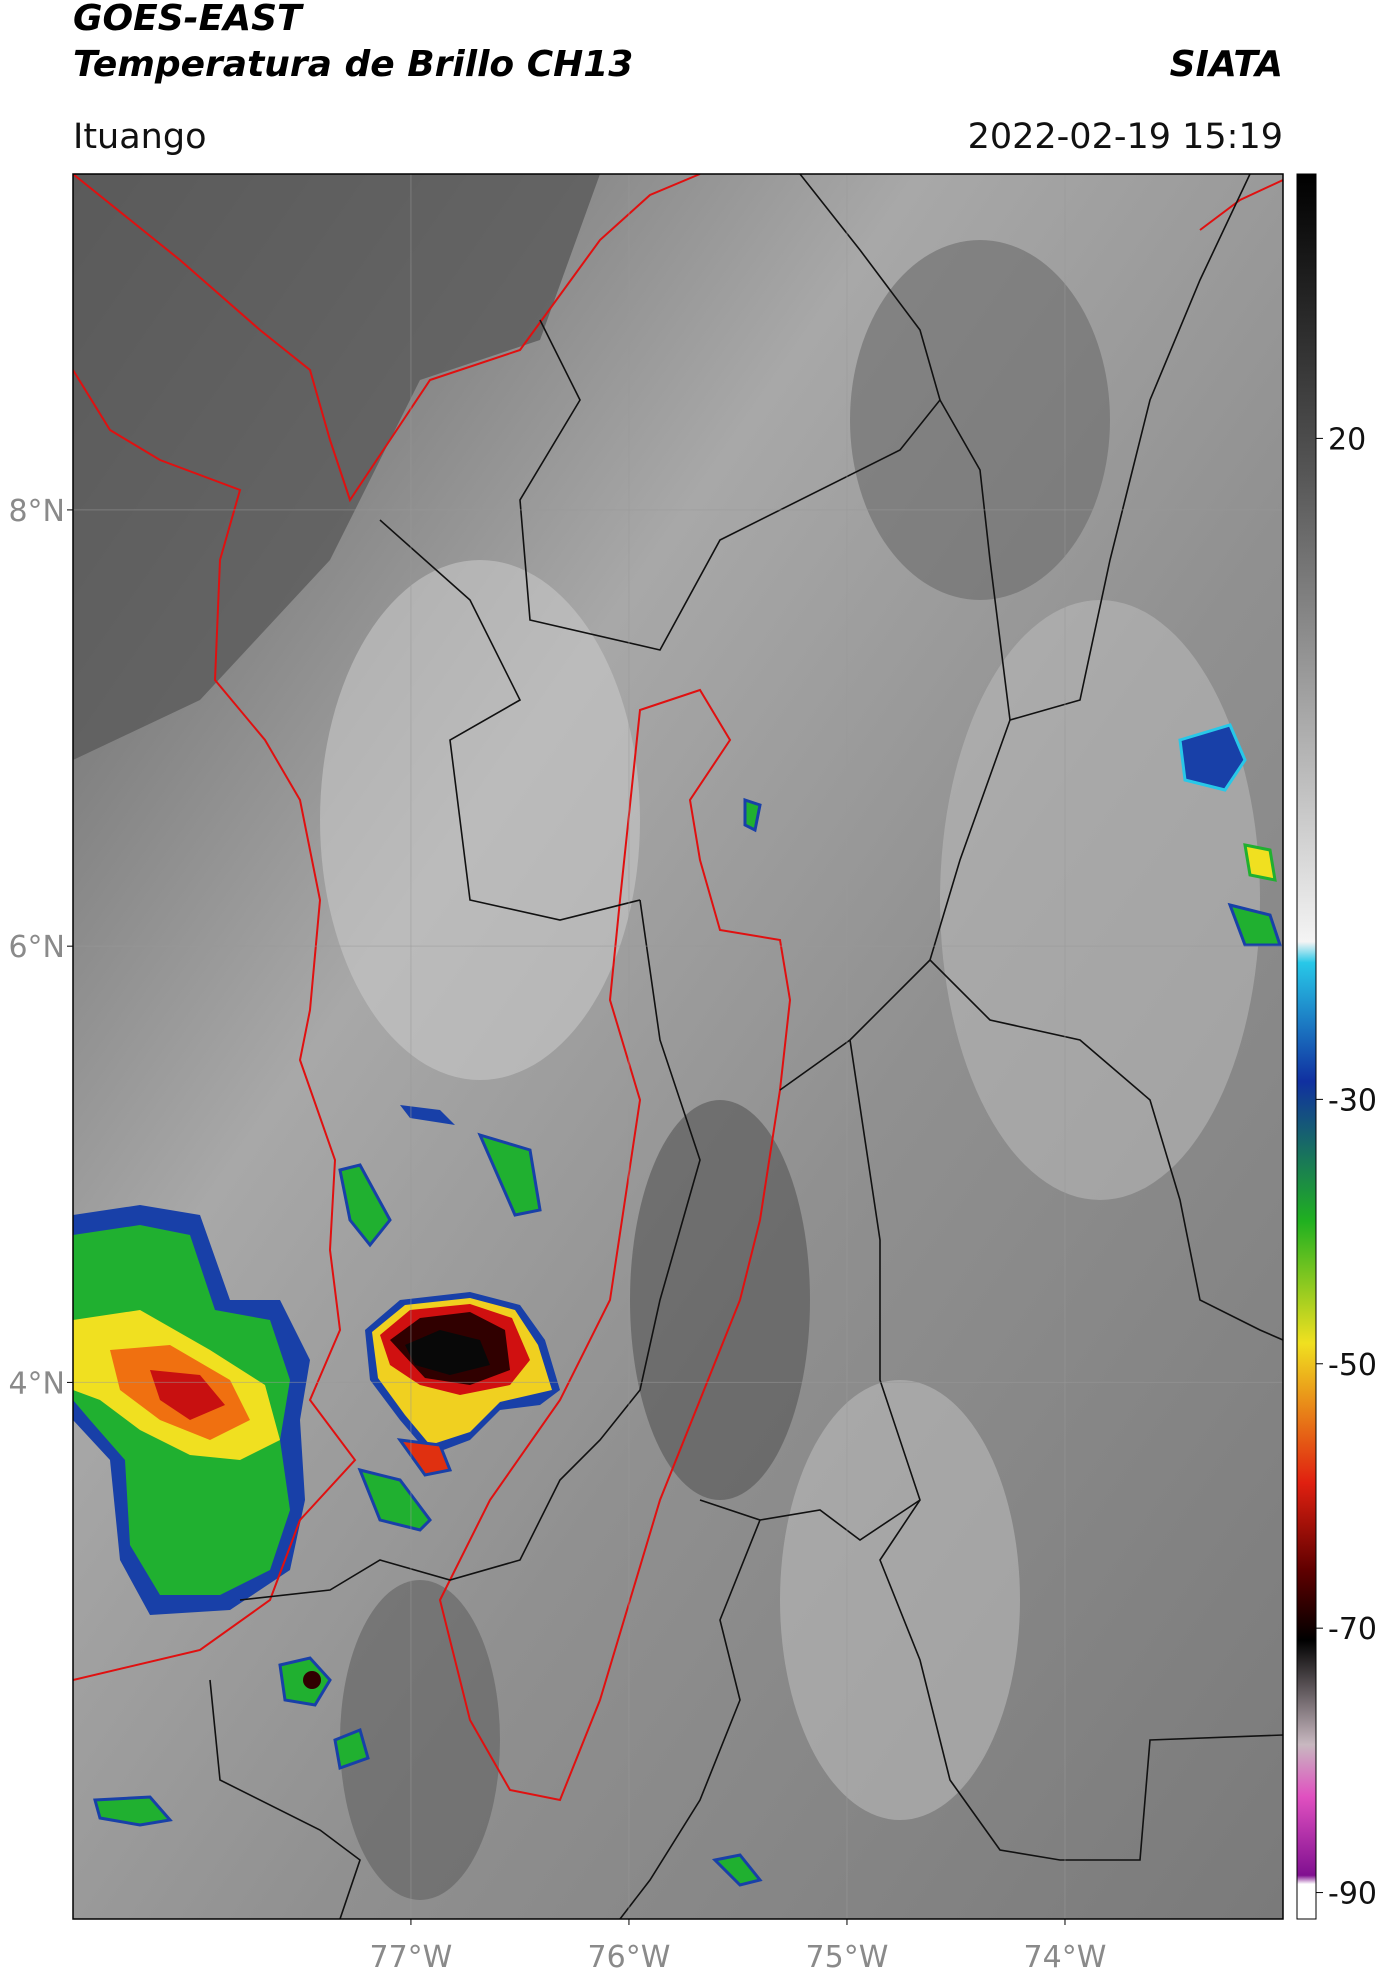 This screenshot has height=1981, width=1384. What do you see at coordinates (629, 1957) in the screenshot?
I see `x-tick-label: 76°W` at bounding box center [629, 1957].